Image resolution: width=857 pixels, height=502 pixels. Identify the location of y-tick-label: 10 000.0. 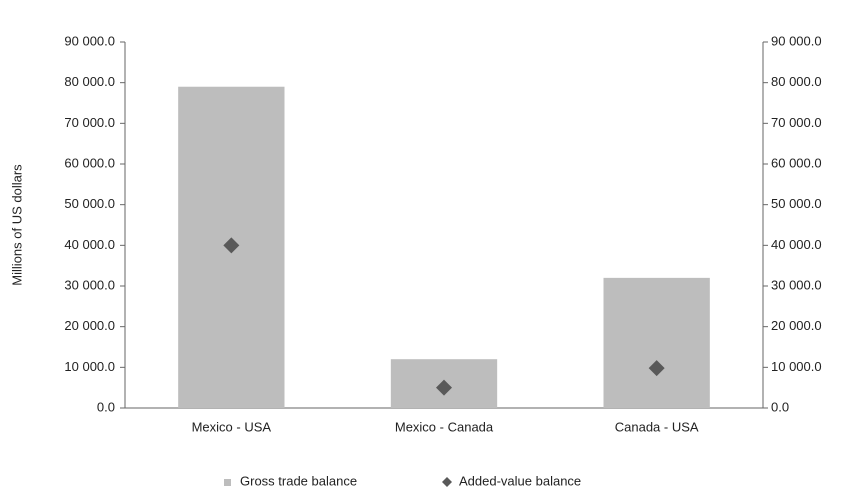
(89, 366).